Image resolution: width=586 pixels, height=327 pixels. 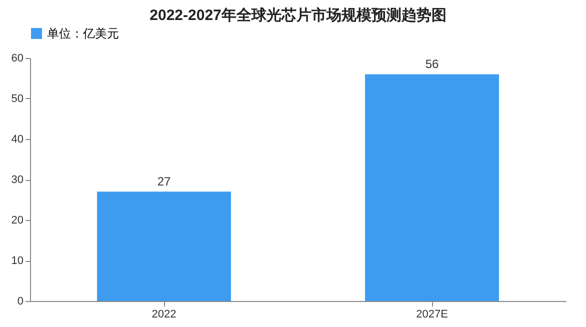 What do you see at coordinates (83, 33) in the screenshot?
I see `legend-label: 单位：亿美元` at bounding box center [83, 33].